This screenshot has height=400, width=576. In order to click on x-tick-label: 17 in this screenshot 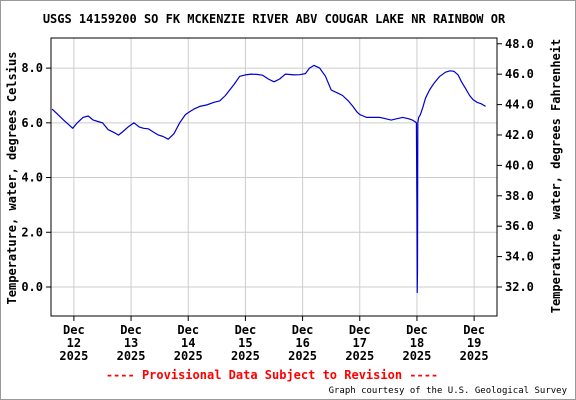, I will do `click(360, 343)`.